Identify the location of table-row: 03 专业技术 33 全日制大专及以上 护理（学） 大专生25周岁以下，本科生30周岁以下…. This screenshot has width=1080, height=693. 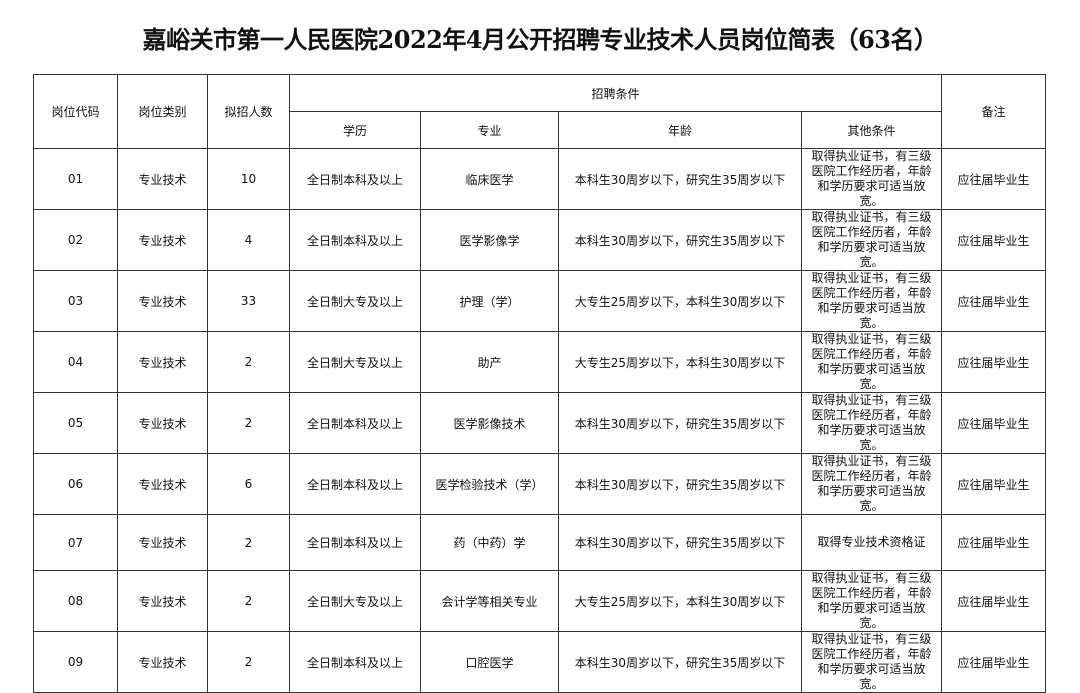
(540, 301).